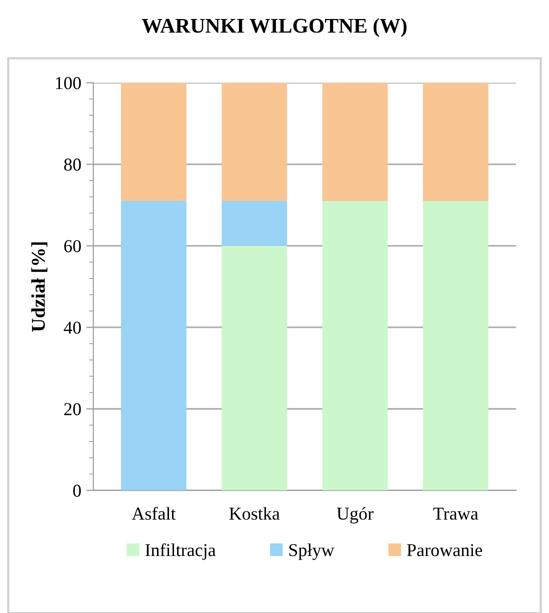 This screenshot has height=613, width=549. Describe the element at coordinates (72, 409) in the screenshot. I see `y-tick-label: 20` at that location.